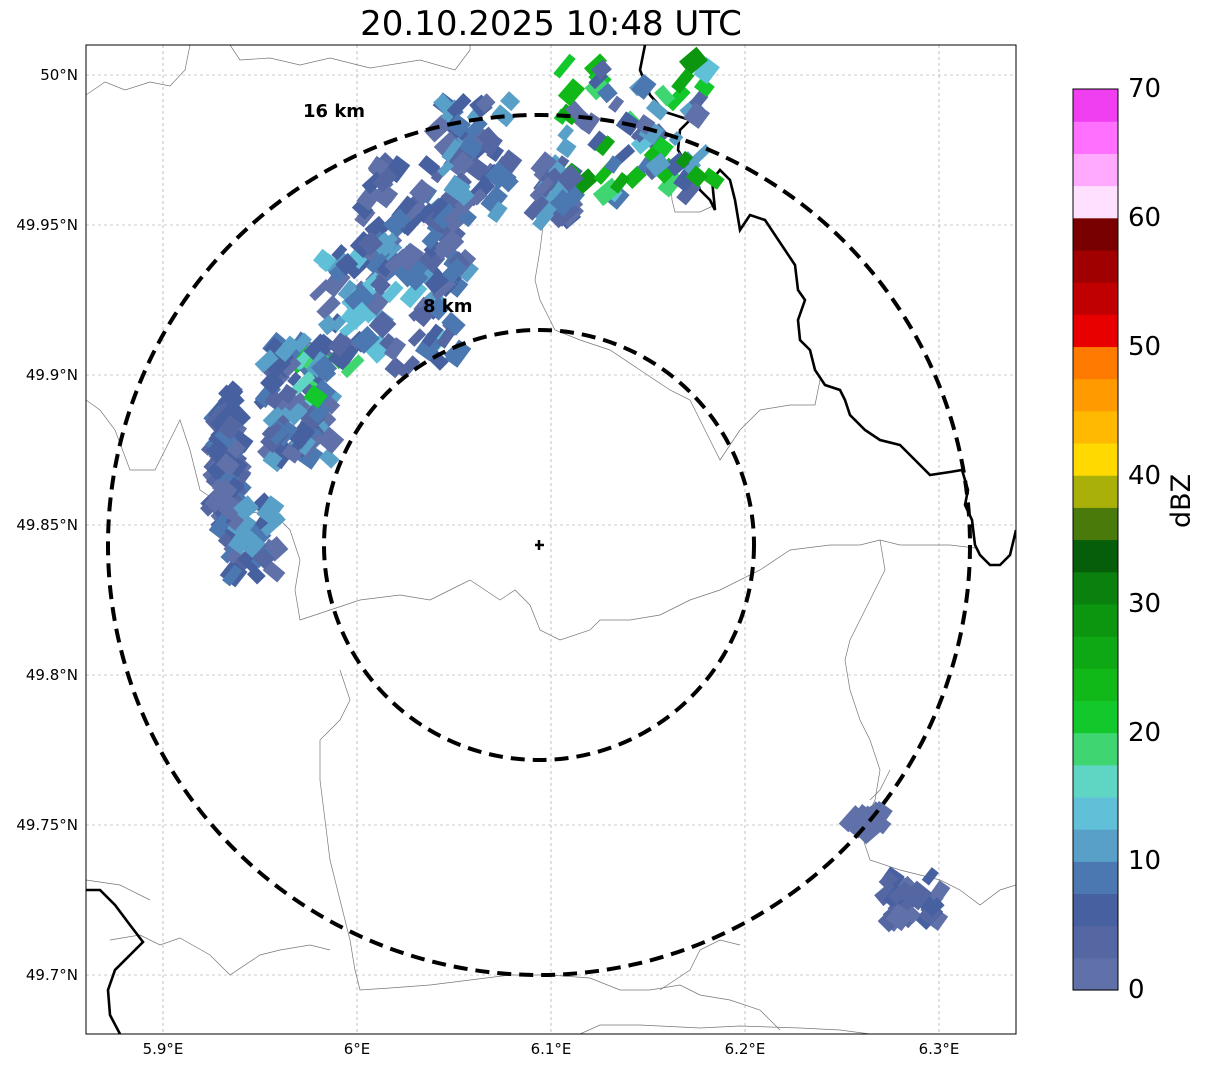 The height and width of the screenshot is (1069, 1207). Describe the element at coordinates (745, 1049) in the screenshot. I see `lon-tick-label: 6.2°E` at that location.